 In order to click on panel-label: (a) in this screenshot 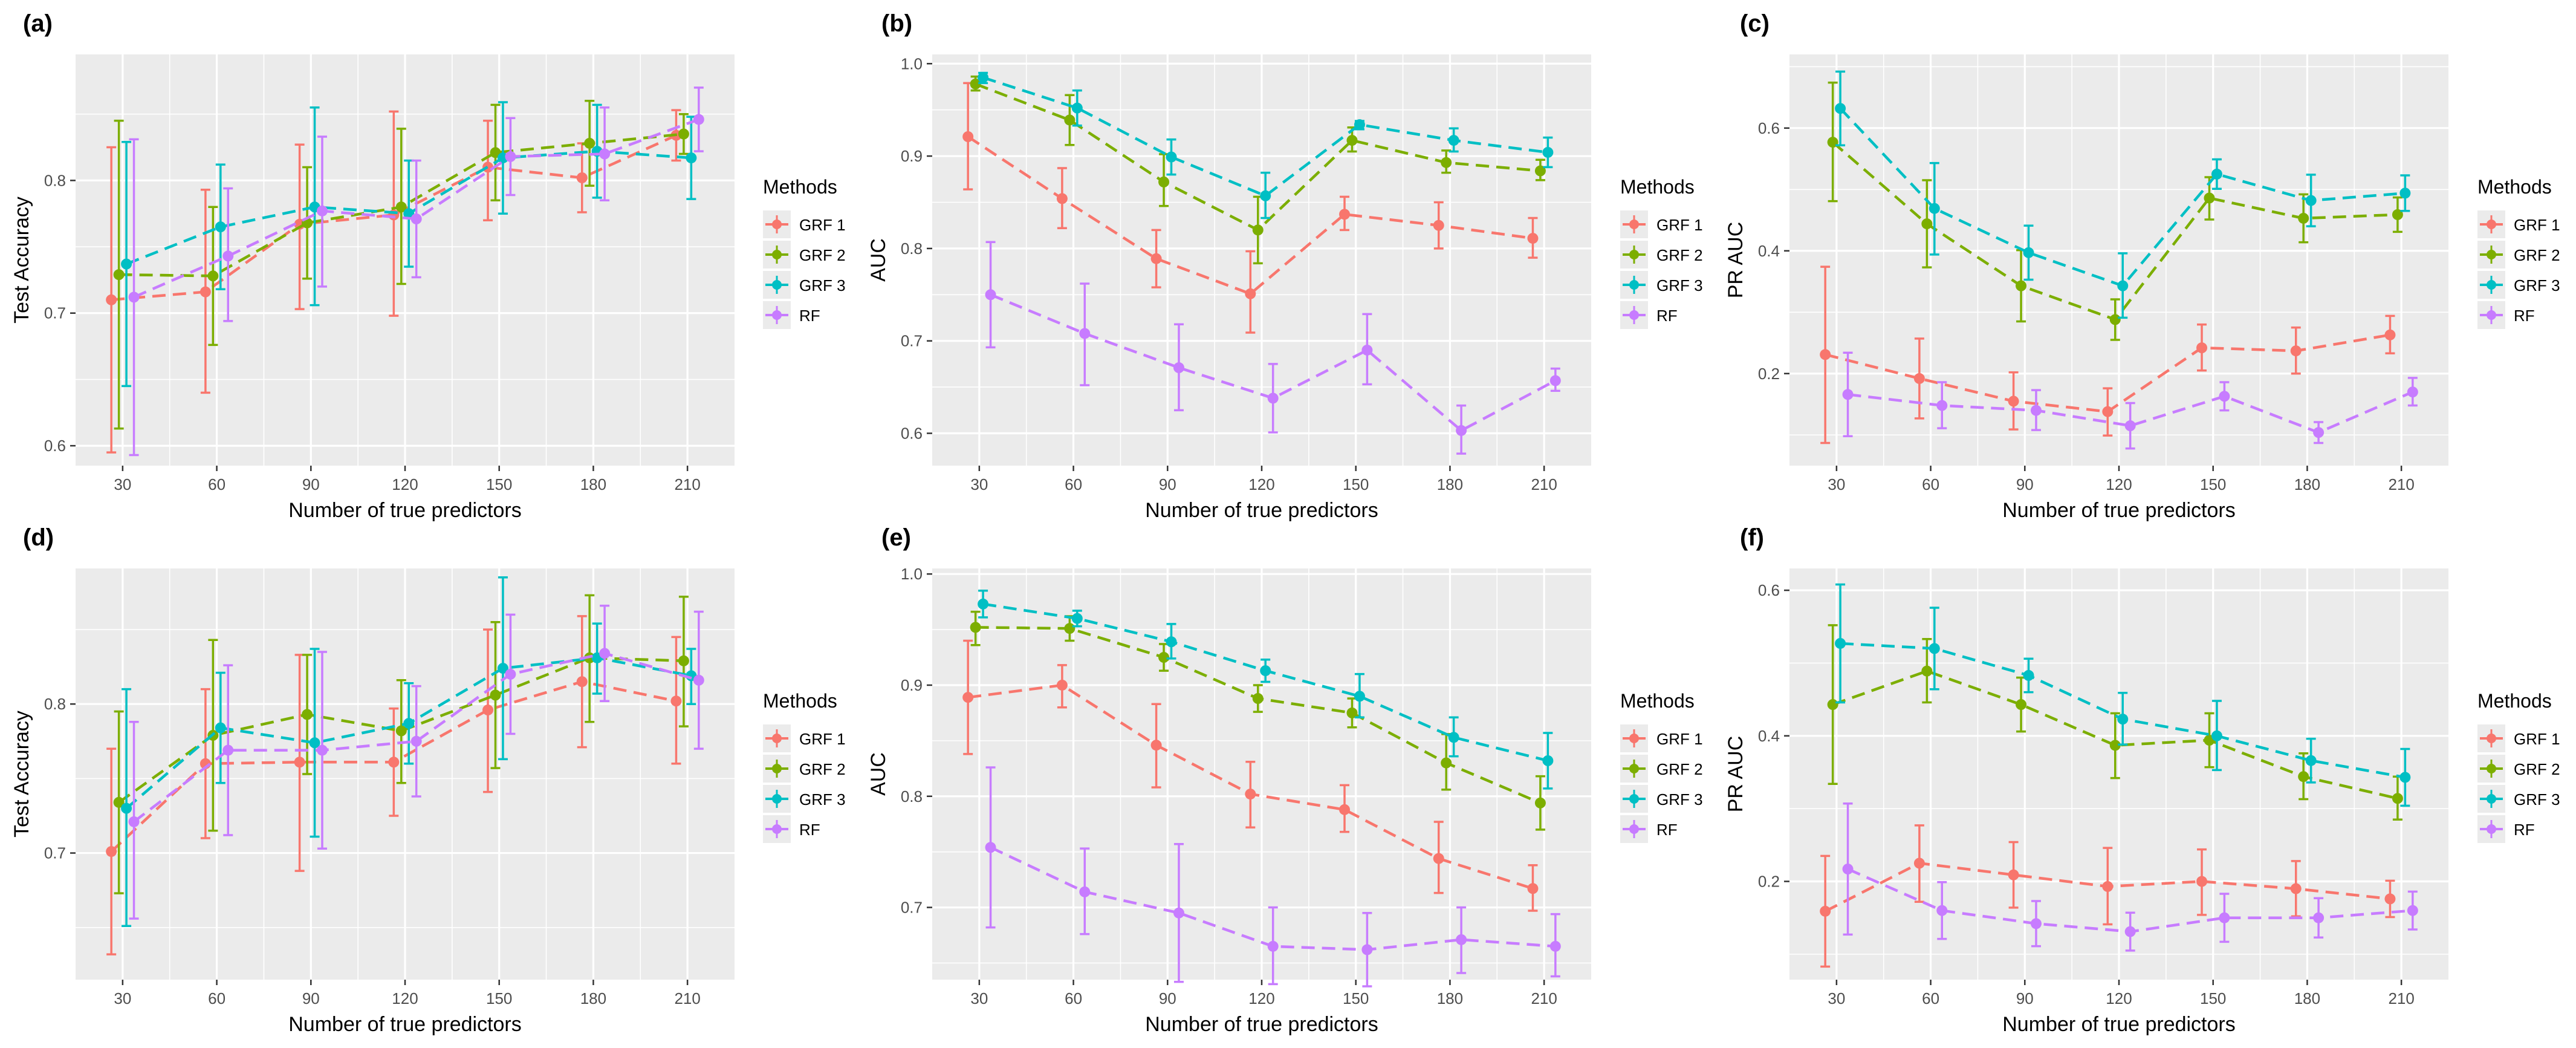, I will do `click(38, 23)`.